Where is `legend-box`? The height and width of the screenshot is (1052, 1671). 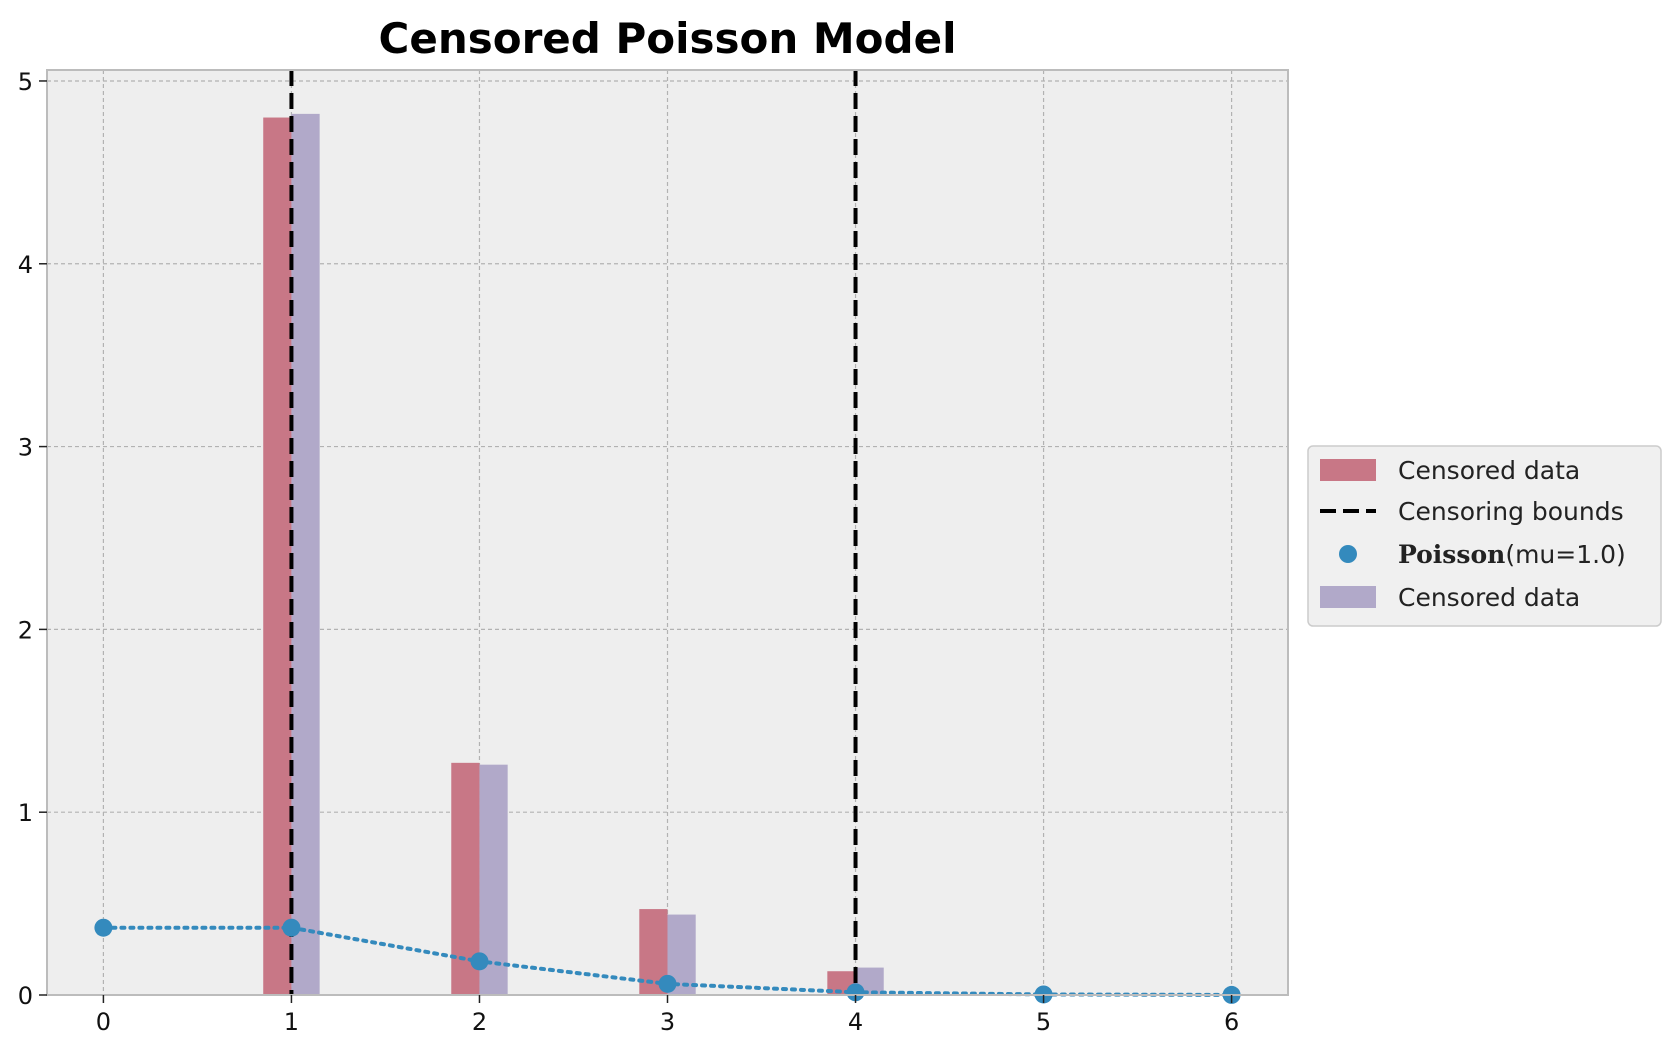 legend-box is located at coordinates (1484, 536).